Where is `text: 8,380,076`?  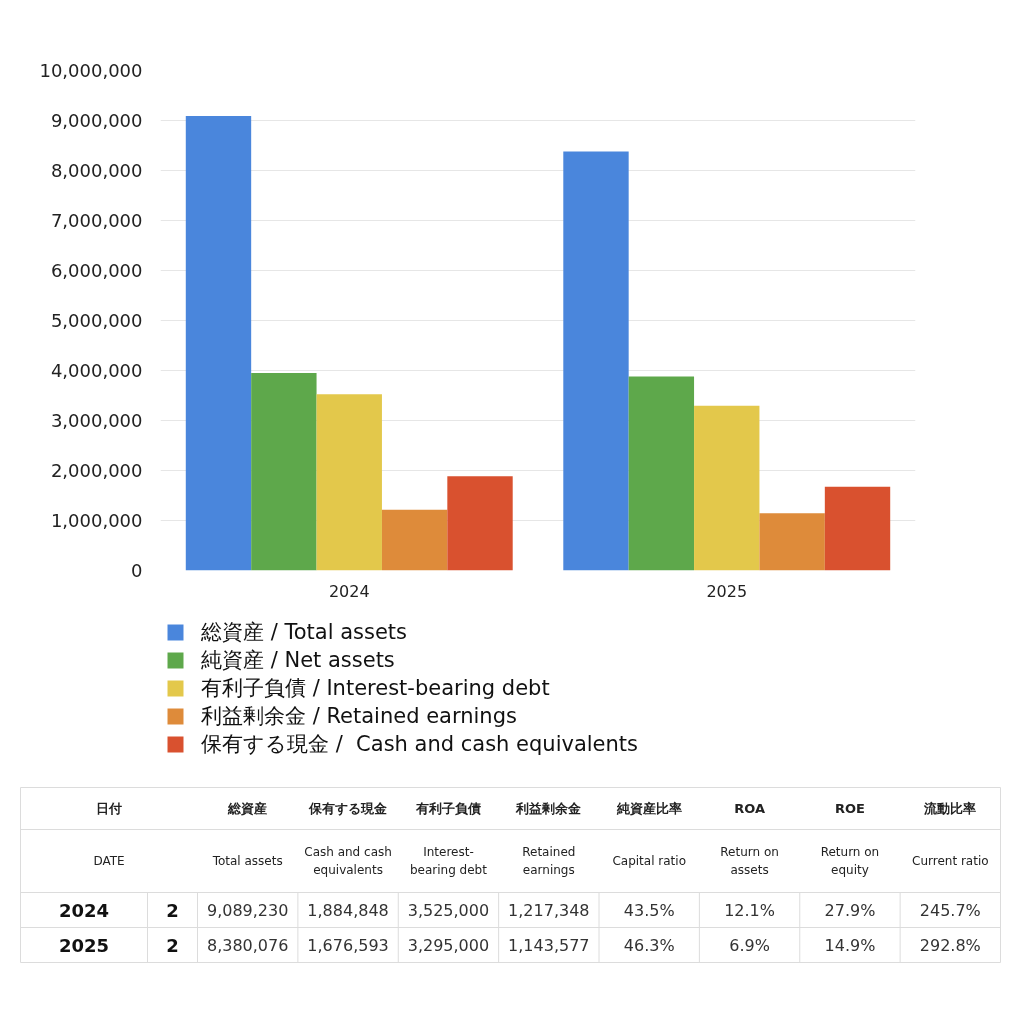
text: 8,380,076 is located at coordinates (247, 945).